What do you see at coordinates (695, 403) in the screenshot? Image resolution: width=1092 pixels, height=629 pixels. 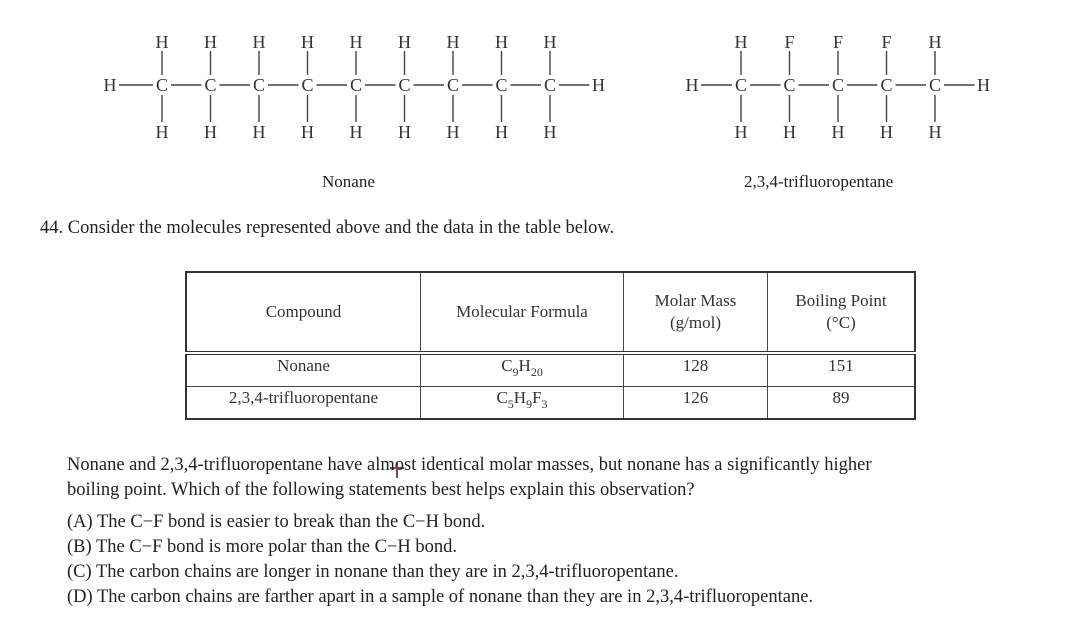 I see `cell-molar-mass: 126` at bounding box center [695, 403].